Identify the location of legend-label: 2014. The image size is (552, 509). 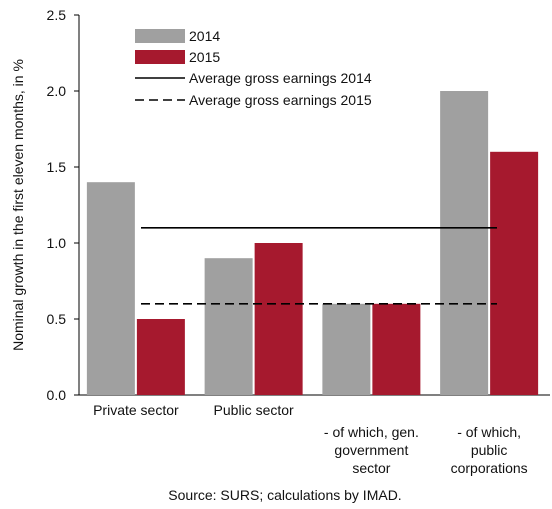
(204, 36).